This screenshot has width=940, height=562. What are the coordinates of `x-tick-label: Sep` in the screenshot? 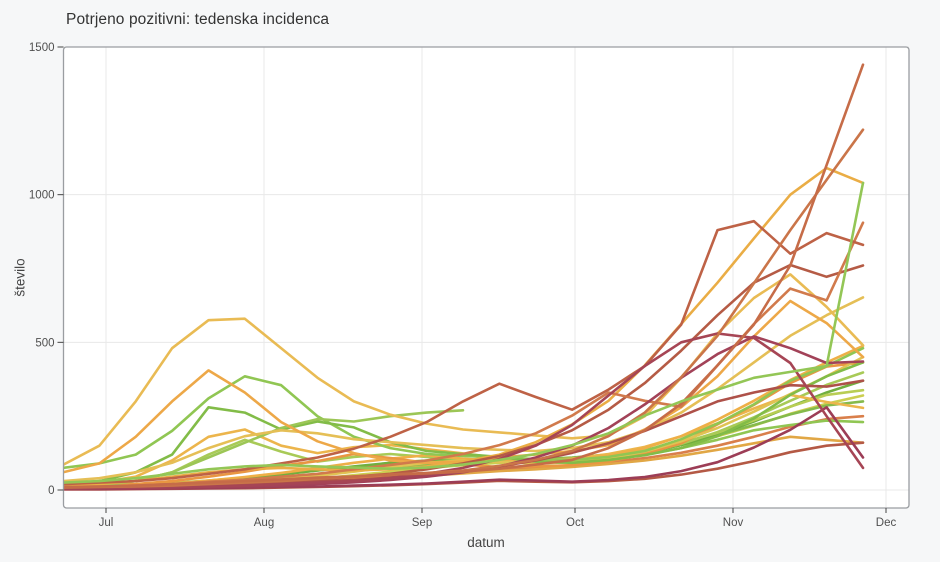 It's located at (422, 523).